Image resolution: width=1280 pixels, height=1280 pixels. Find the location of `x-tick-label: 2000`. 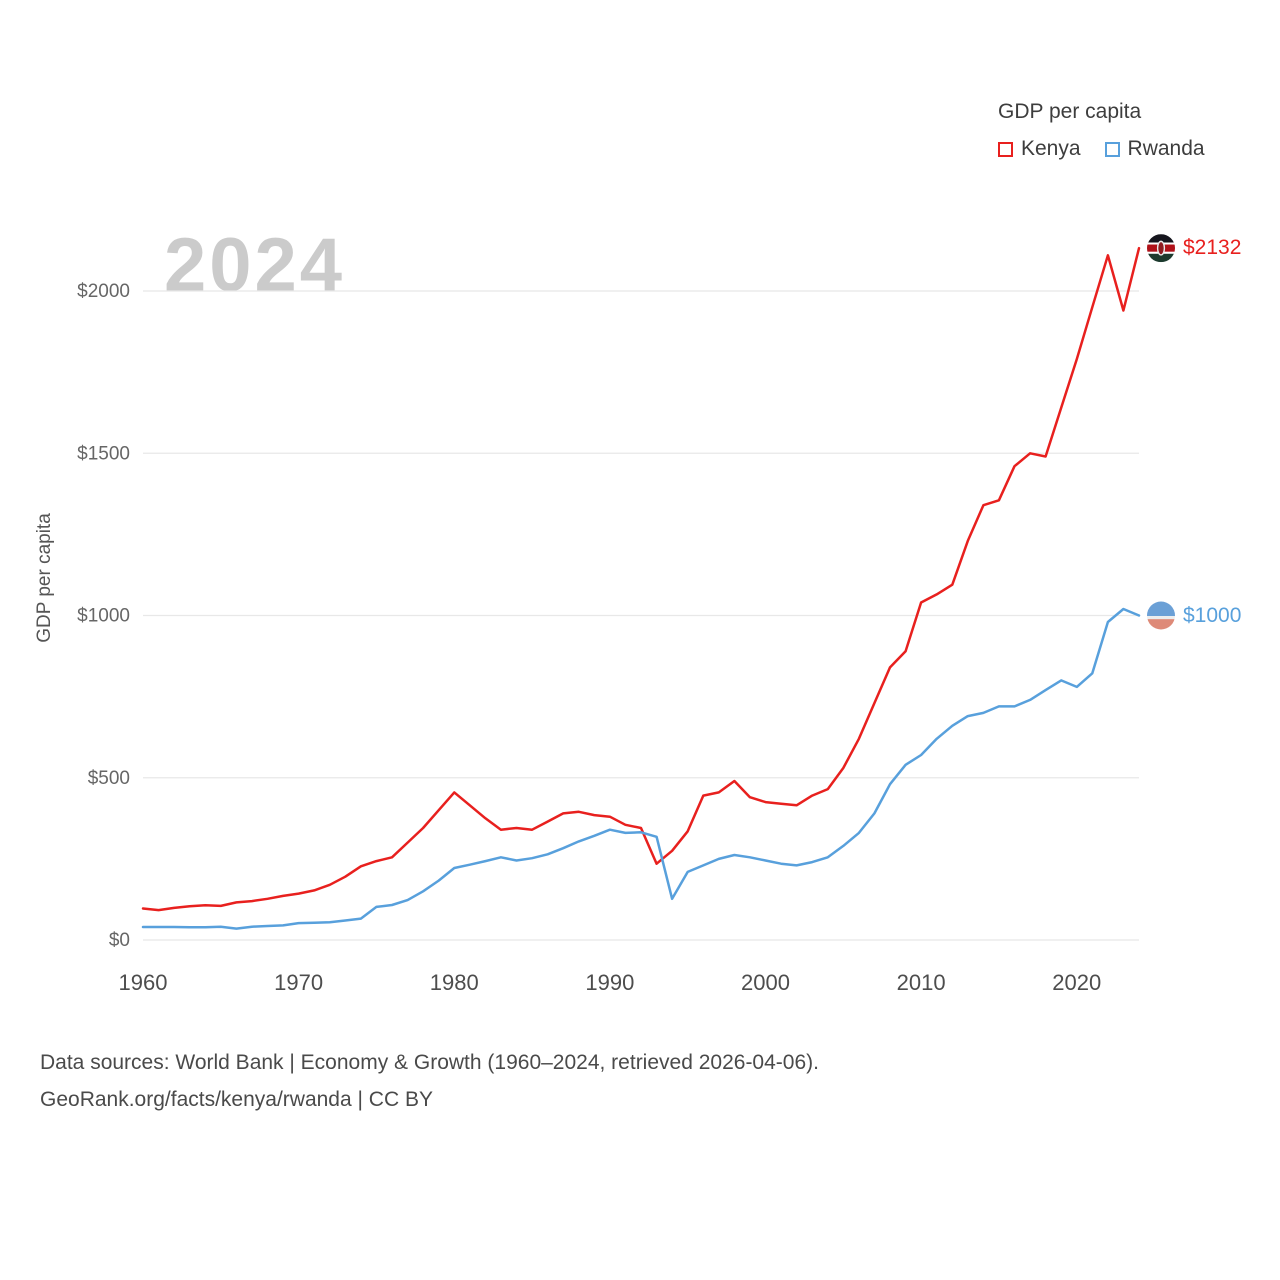

x-tick-label: 2000 is located at coordinates (765, 982).